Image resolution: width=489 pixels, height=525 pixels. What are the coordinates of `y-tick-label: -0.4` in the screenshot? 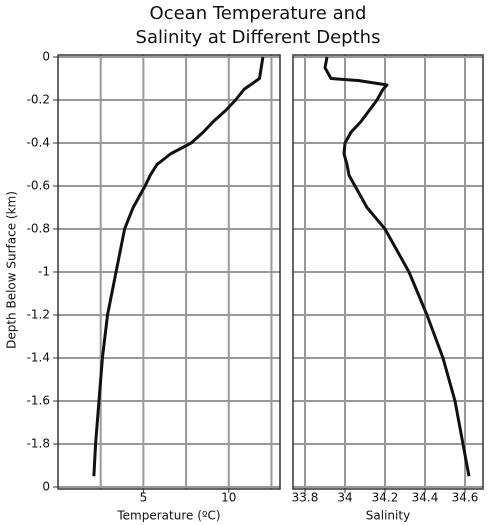 It's located at (38, 143).